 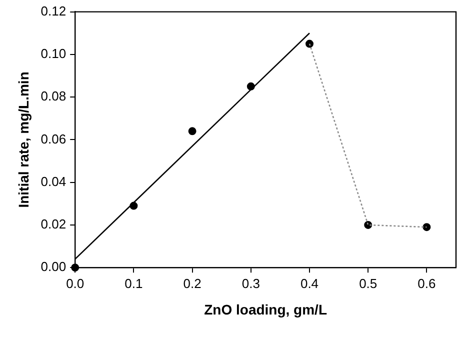 What do you see at coordinates (53, 224) in the screenshot?
I see `y-tick-label: 0.02` at bounding box center [53, 224].